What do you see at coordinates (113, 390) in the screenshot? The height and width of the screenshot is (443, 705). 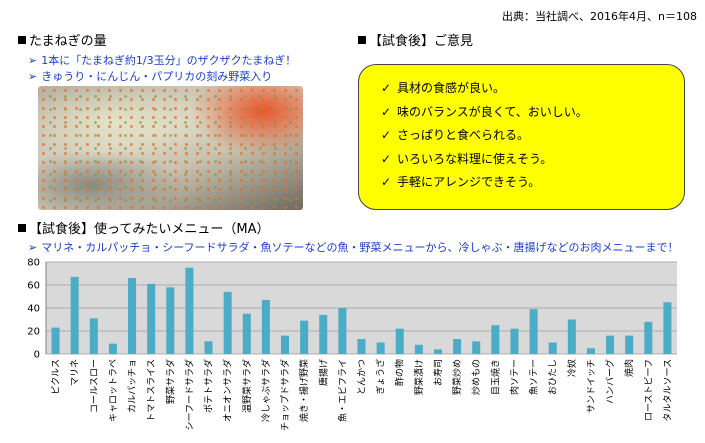 I see `x-category-label: キャロットラペ` at bounding box center [113, 390].